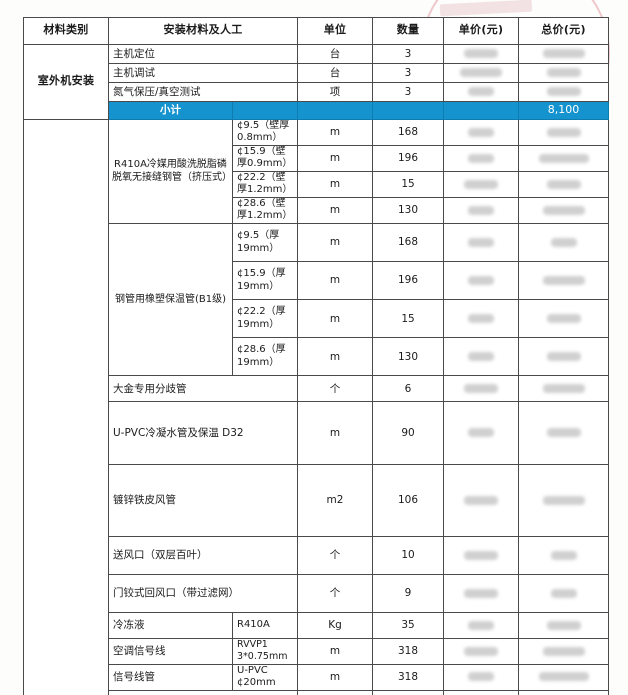 The height and width of the screenshot is (695, 628). I want to click on spec-cell: RVVP1 3*0.75mm, so click(265, 651).